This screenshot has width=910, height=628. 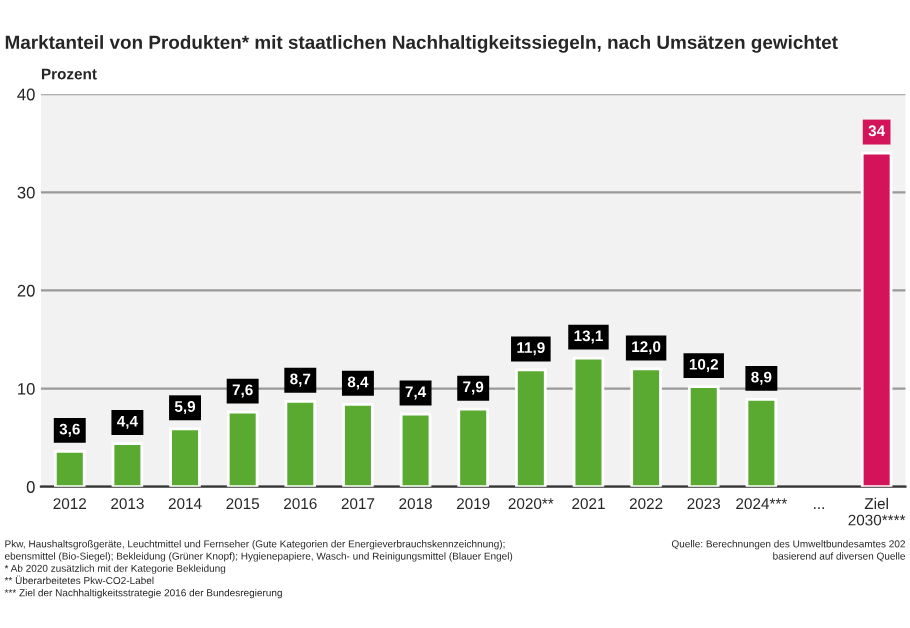 I want to click on y-tick-label: 40, so click(x=26, y=94).